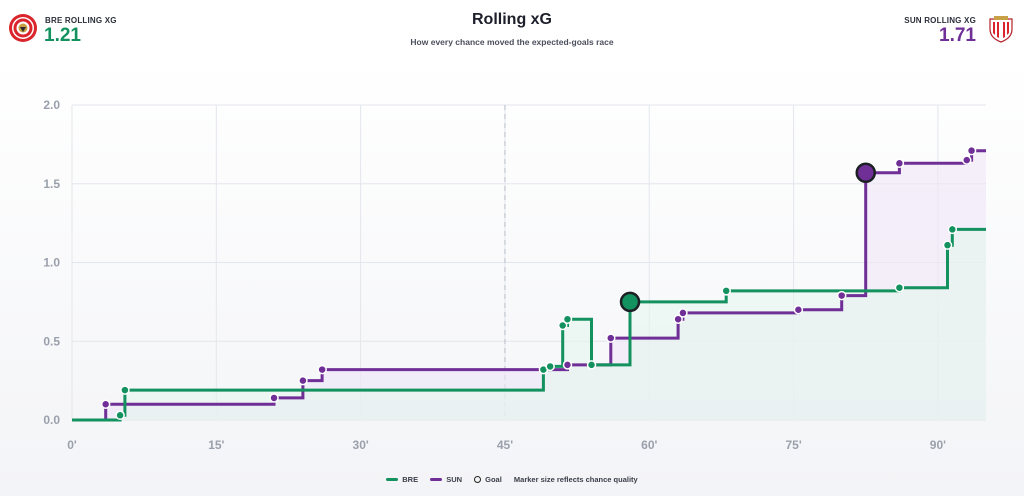 Image resolution: width=1024 pixels, height=496 pixels. What do you see at coordinates (392, 480) in the screenshot?
I see `legend-swatch-home` at bounding box center [392, 480].